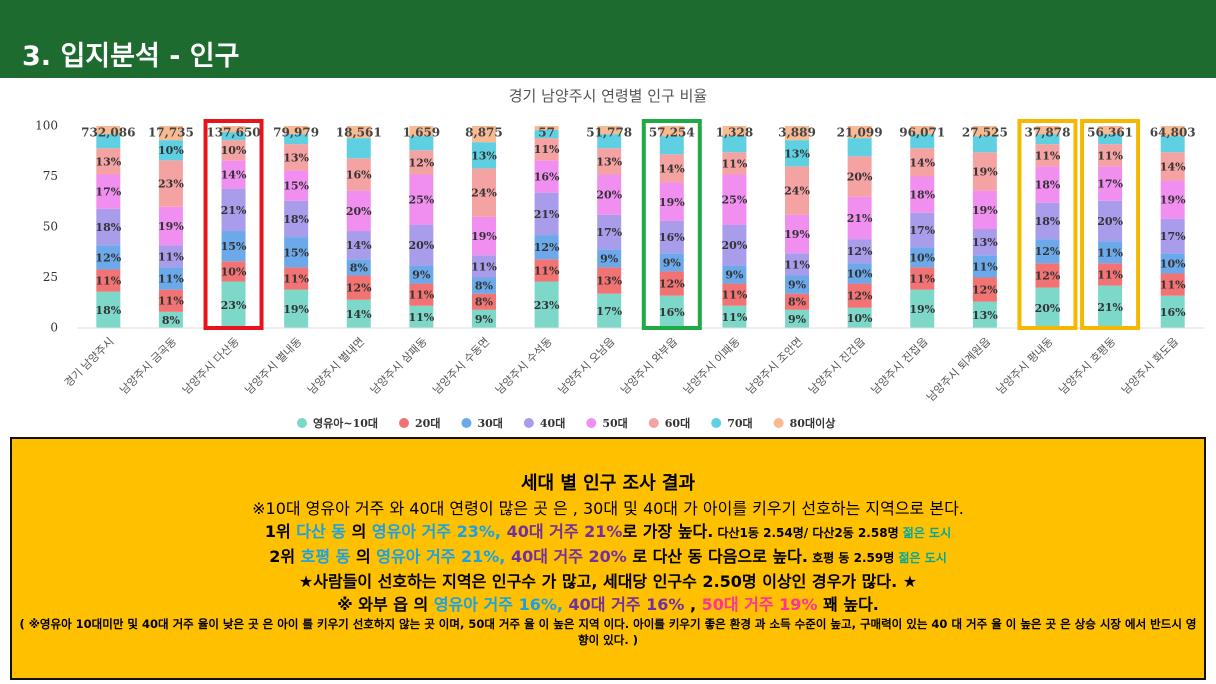 The image size is (1216, 684). What do you see at coordinates (608, 483) in the screenshot?
I see `summary-title: 세대 별 인구 조사 결과` at bounding box center [608, 483].